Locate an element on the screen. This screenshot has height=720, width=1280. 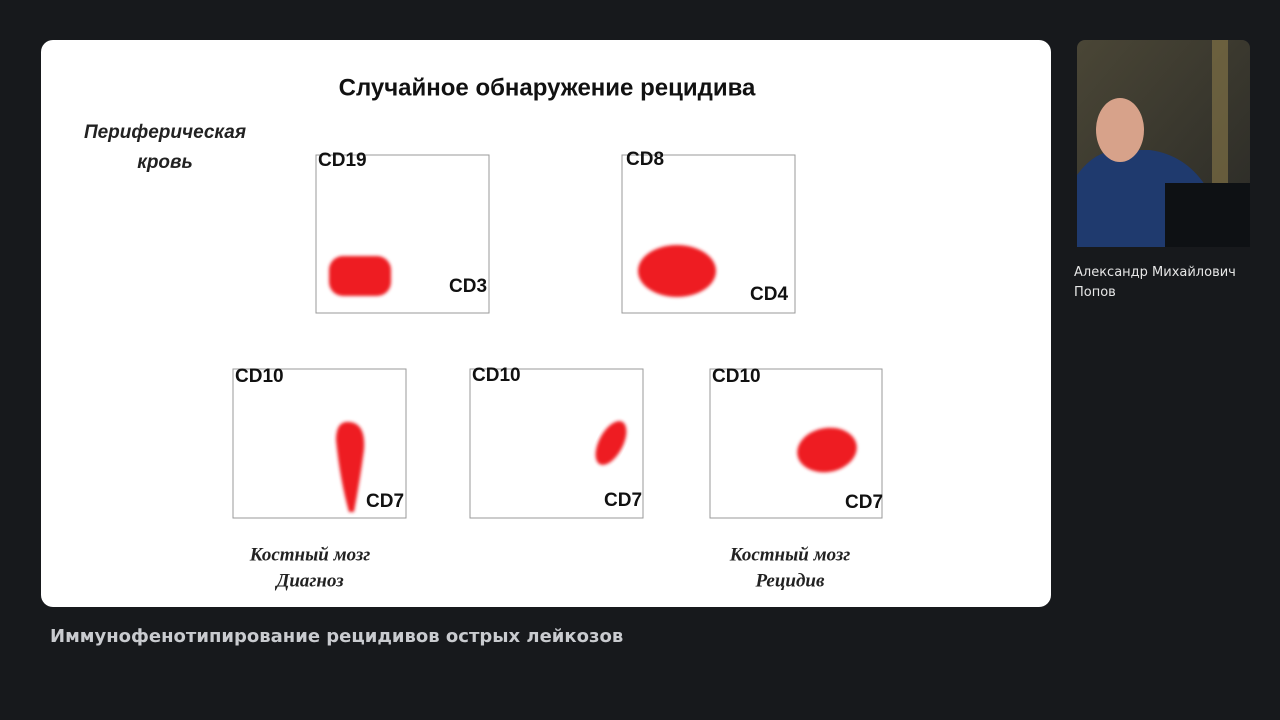
slide-title: Случайное обнаружение рецидива is located at coordinates (547, 87).